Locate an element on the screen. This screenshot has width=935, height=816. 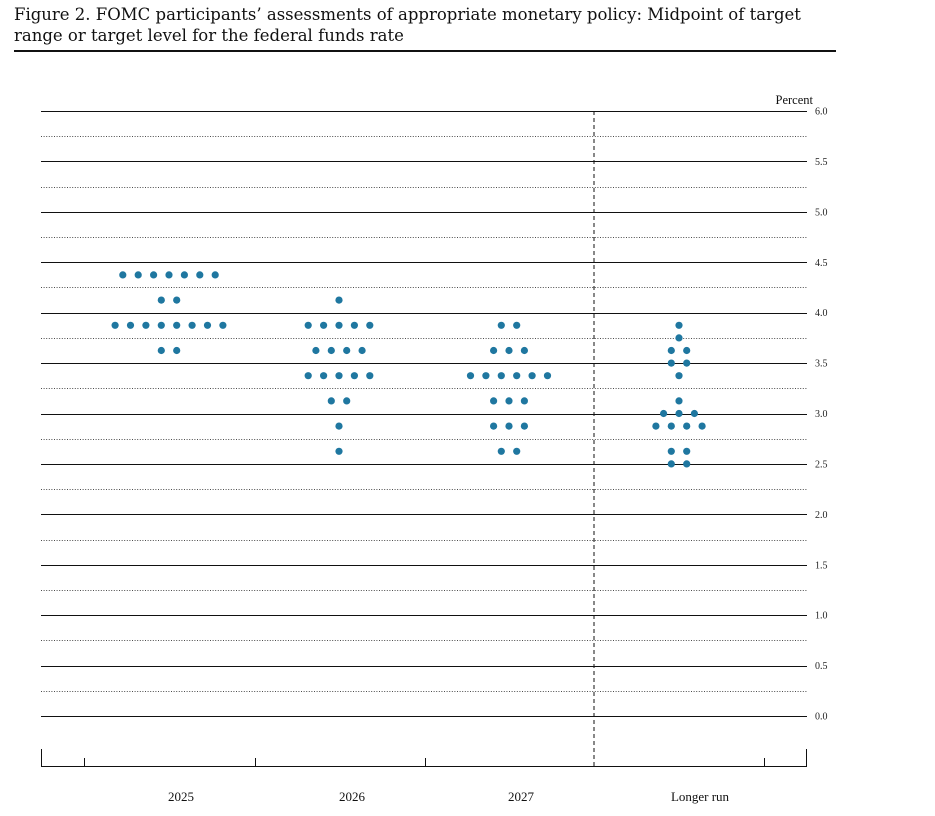
y-tick-label: 3.5 is located at coordinates (821, 364).